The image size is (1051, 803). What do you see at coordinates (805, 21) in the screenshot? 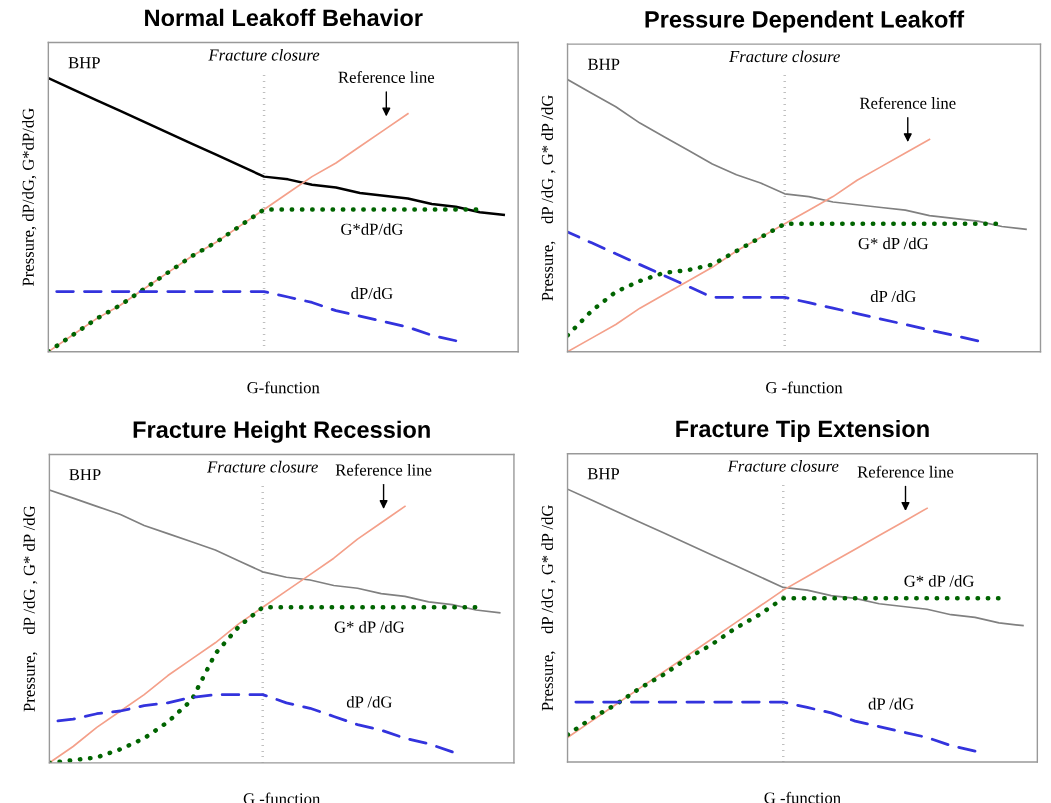
I see `chart-title: Pressure Dependent Leakoff` at bounding box center [805, 21].